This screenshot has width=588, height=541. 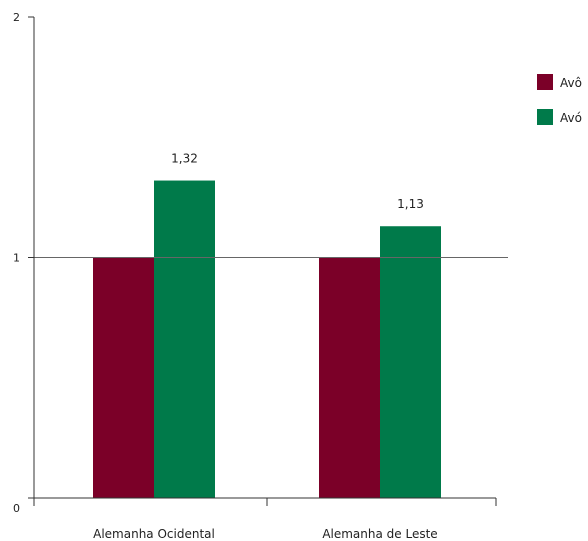 I want to click on legend: Avô Avó, so click(x=559, y=99).